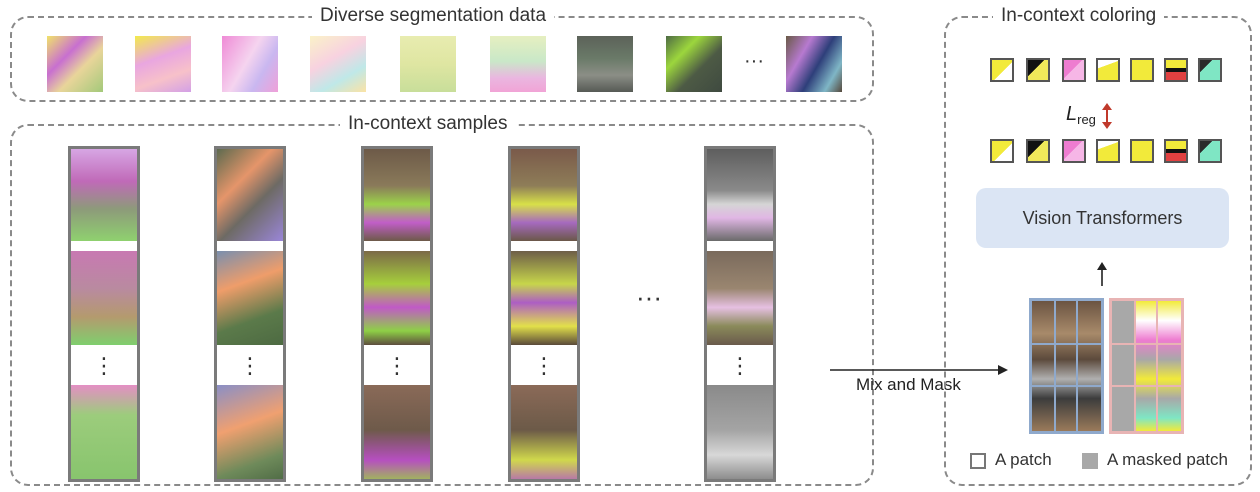 The image size is (1260, 492). I want to click on sample-column-railway-2: ⋮, so click(544, 314).